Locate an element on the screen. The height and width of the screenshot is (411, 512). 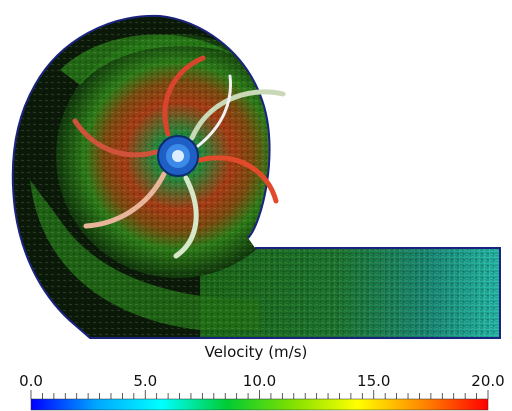
colorbar-tick-label: 15.0 is located at coordinates (373, 381).